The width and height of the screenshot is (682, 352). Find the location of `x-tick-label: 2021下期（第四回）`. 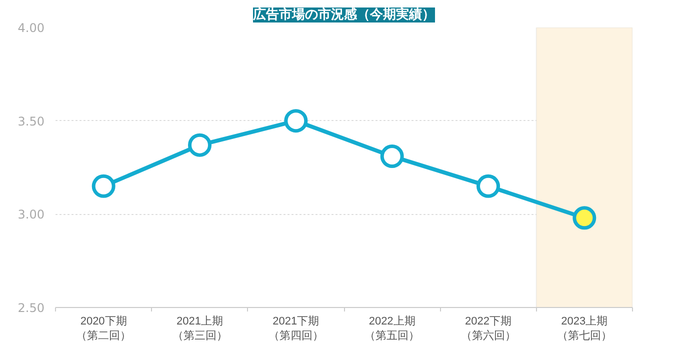

x-tick-label: 2021下期（第四回） is located at coordinates (296, 329).